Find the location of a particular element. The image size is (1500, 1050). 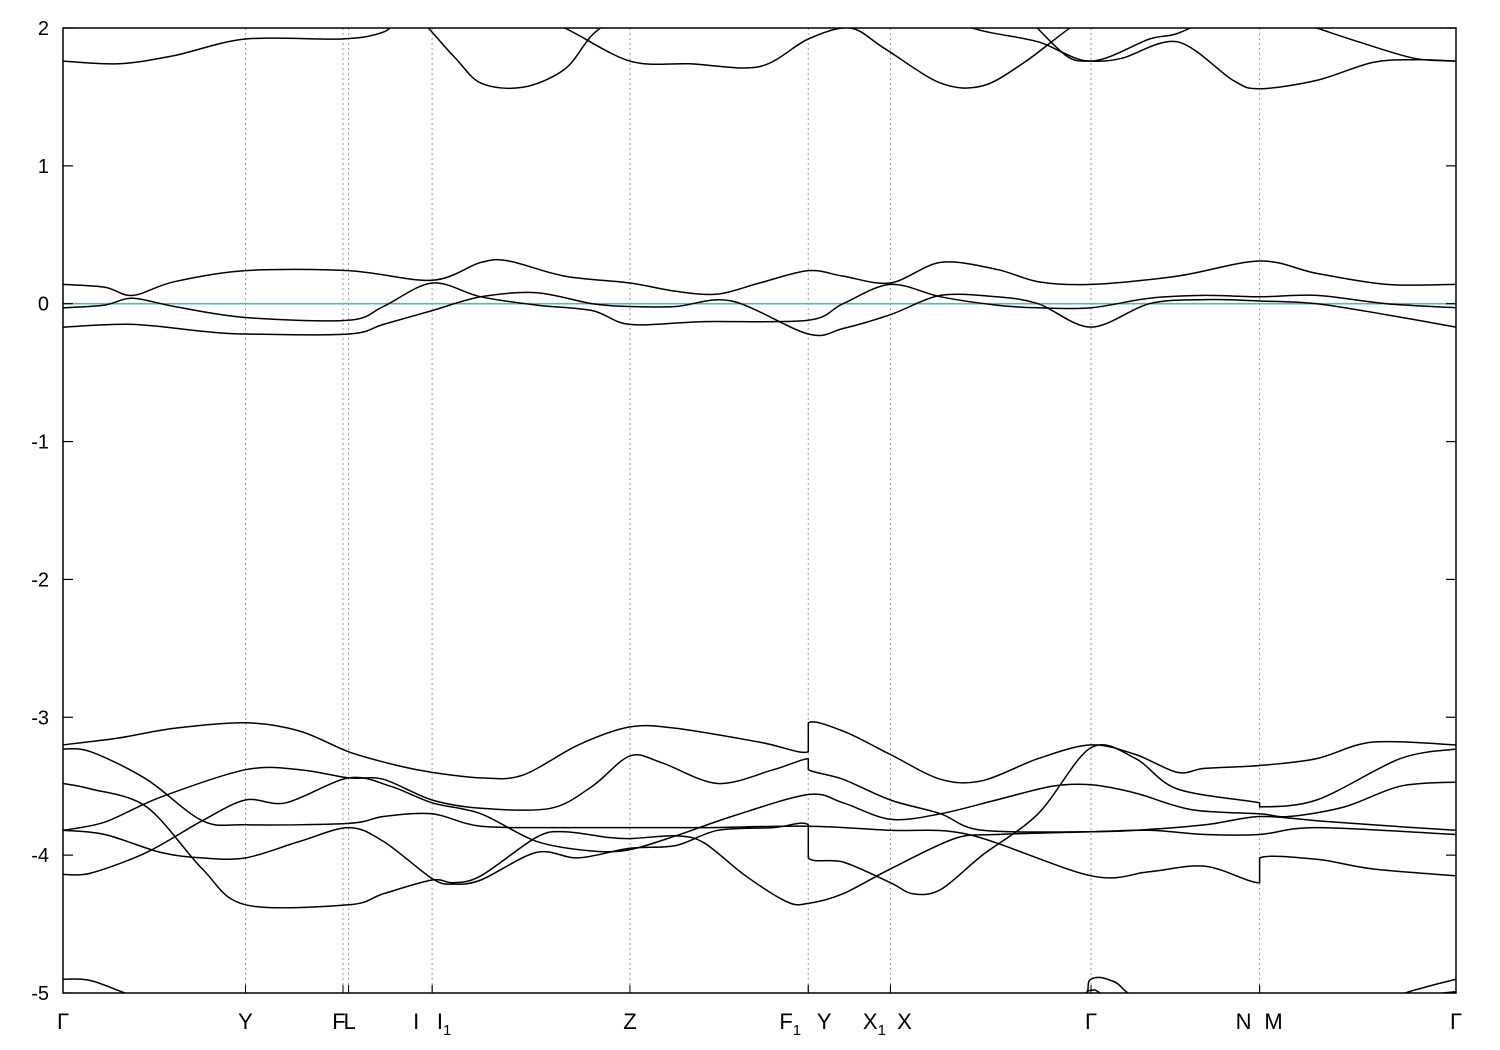

x-axis-kpoint-labels: Γ Y FL I I1 Z F1 Y X1 X Γ N M Γ is located at coordinates (759, 1012).